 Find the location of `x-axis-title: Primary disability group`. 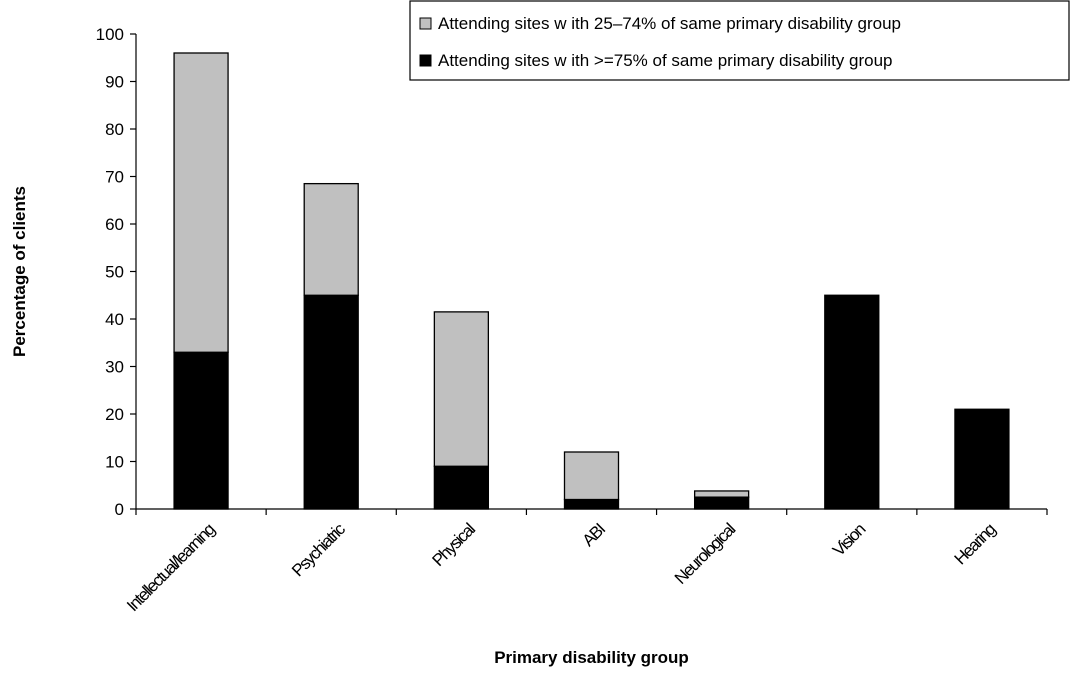

x-axis-title: Primary disability group is located at coordinates (591, 657).